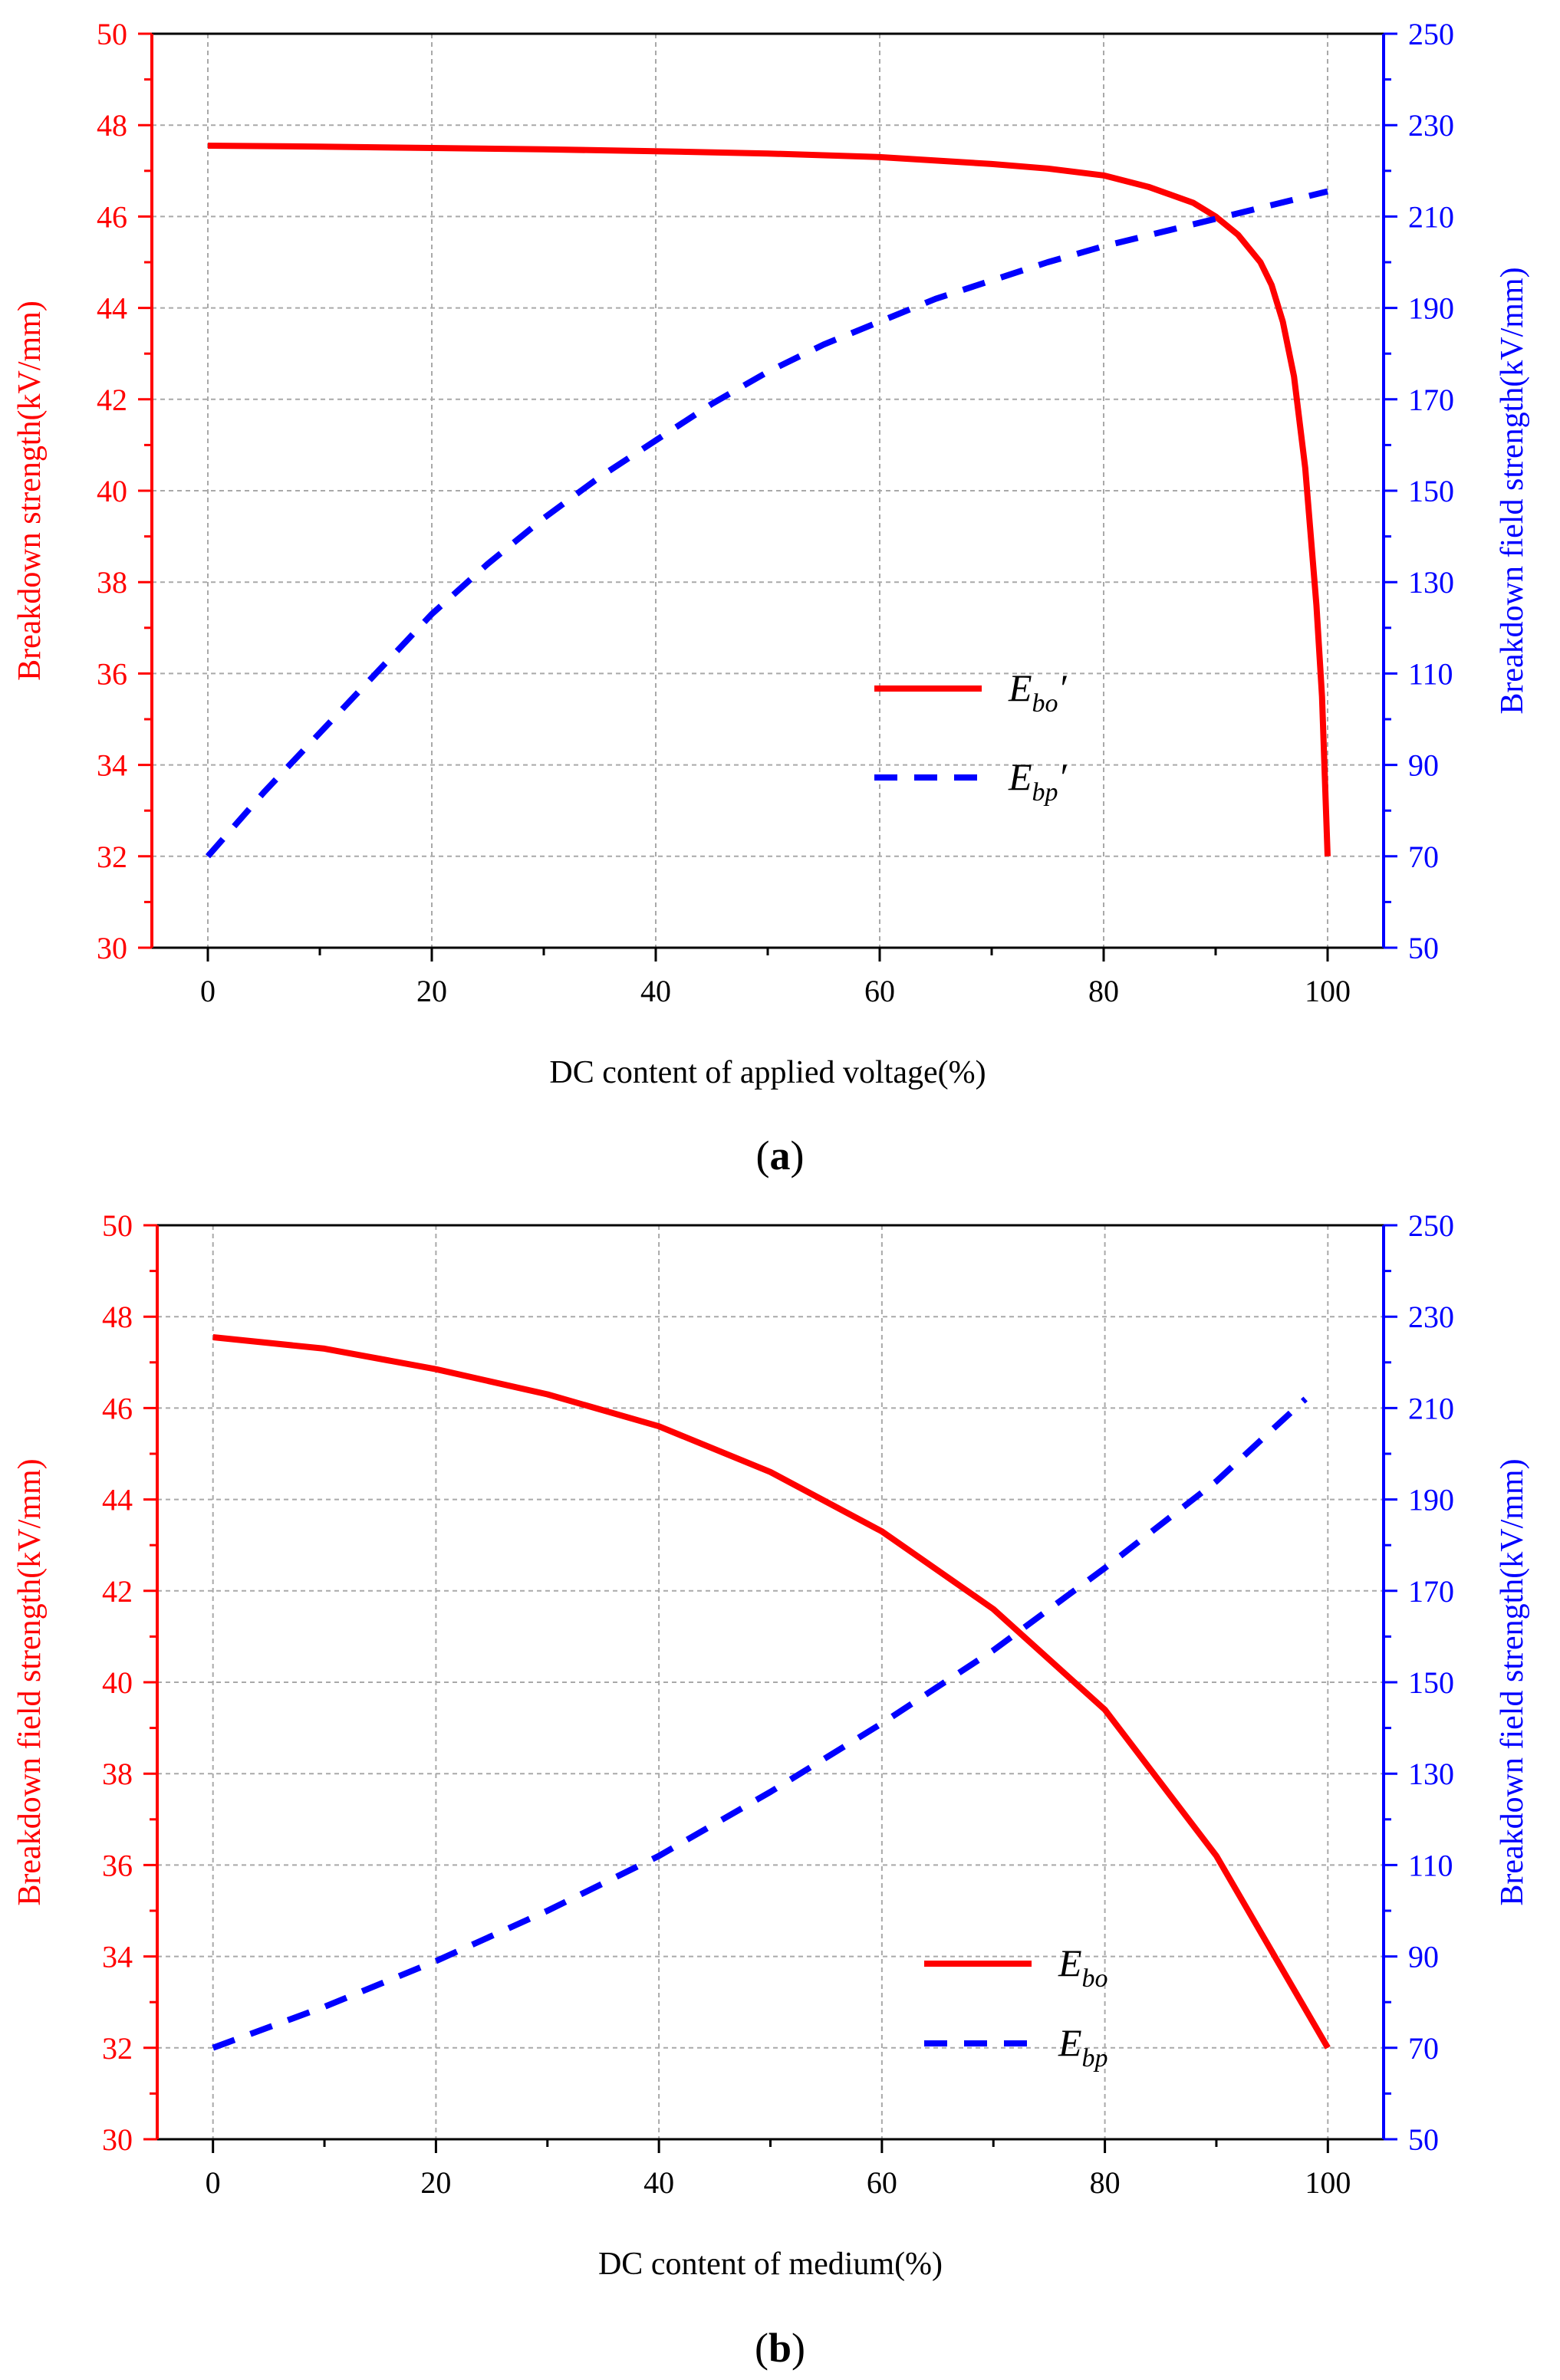 The image size is (1560, 2380). I want to click on legend-label: Ebp′, so click(1038, 781).